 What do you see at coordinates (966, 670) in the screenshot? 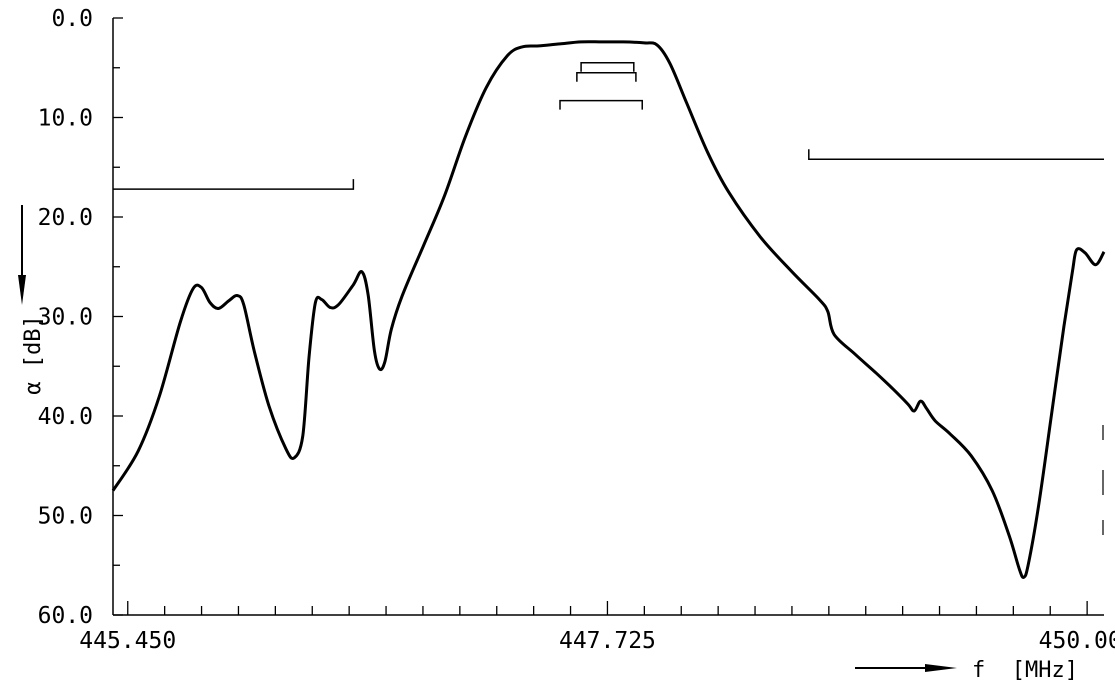
I see `x-axis-title: f [MHz]` at bounding box center [966, 670].